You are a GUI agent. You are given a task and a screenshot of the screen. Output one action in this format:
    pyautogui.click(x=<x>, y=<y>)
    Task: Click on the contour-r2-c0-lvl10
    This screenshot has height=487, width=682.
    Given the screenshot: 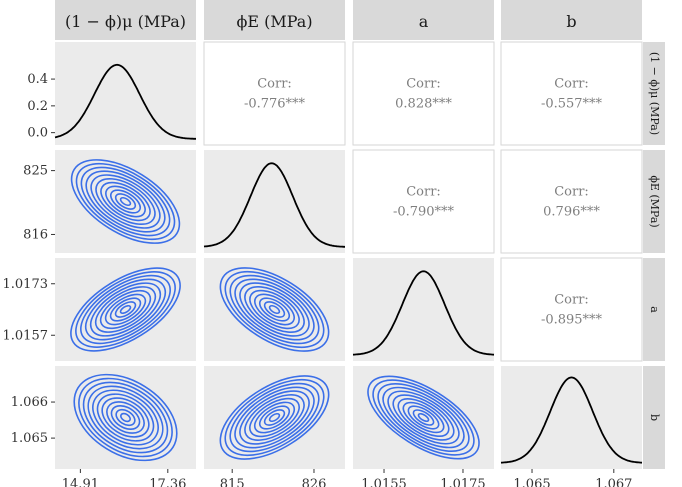 What is the action you would take?
    pyautogui.click(x=125, y=309)
    